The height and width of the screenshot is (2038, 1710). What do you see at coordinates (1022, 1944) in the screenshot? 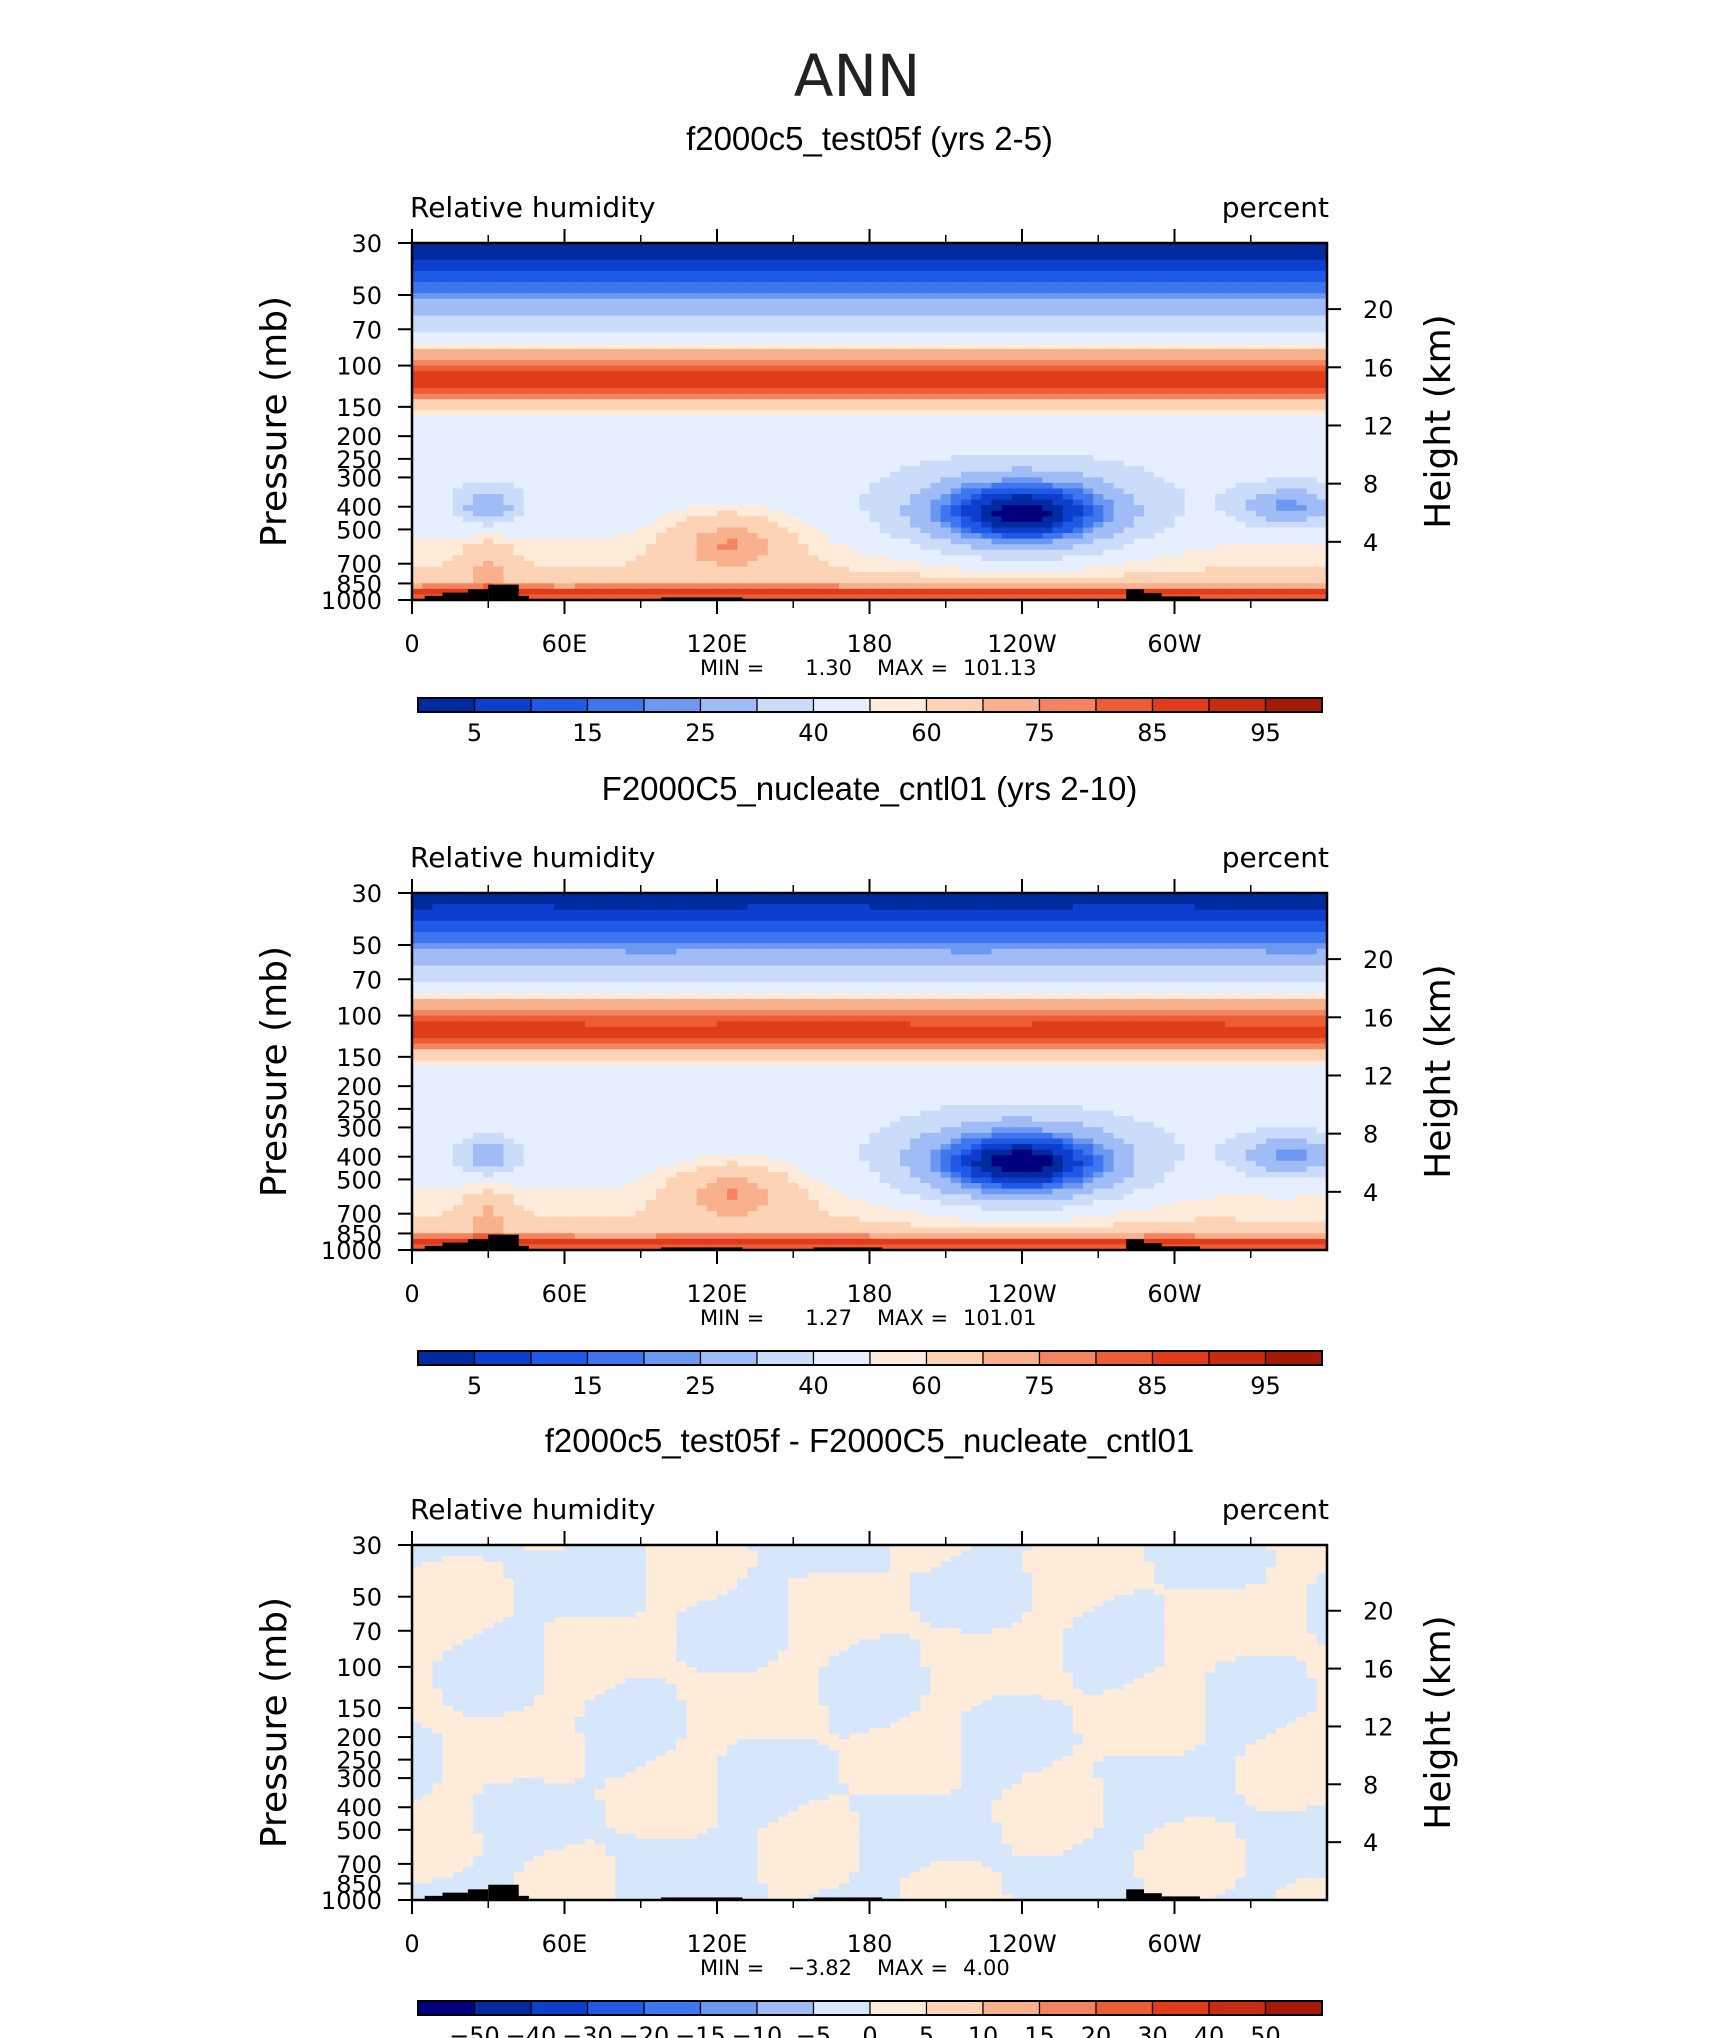
I see `x-tick-label: 120W` at bounding box center [1022, 1944].